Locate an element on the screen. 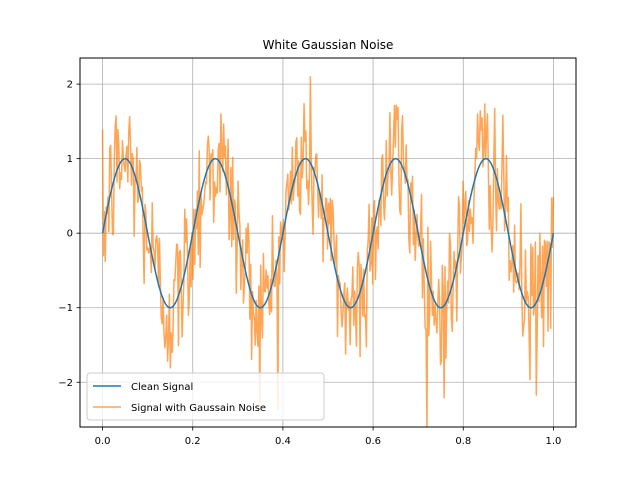 The height and width of the screenshot is (480, 640). x-tick-label: 0.0 is located at coordinates (103, 441).